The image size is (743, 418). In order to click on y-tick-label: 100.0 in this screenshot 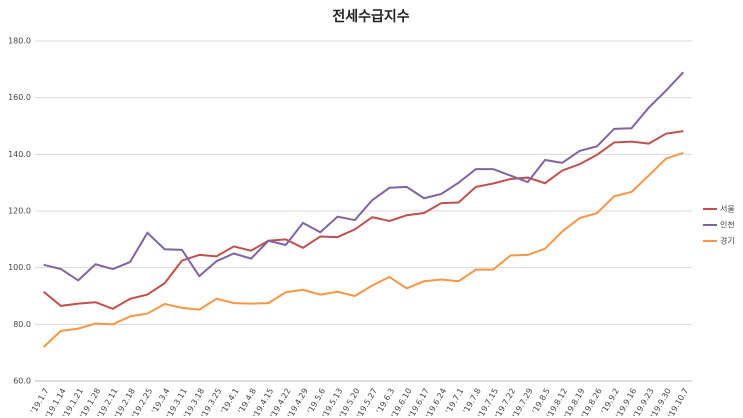, I will do `click(19, 267)`.